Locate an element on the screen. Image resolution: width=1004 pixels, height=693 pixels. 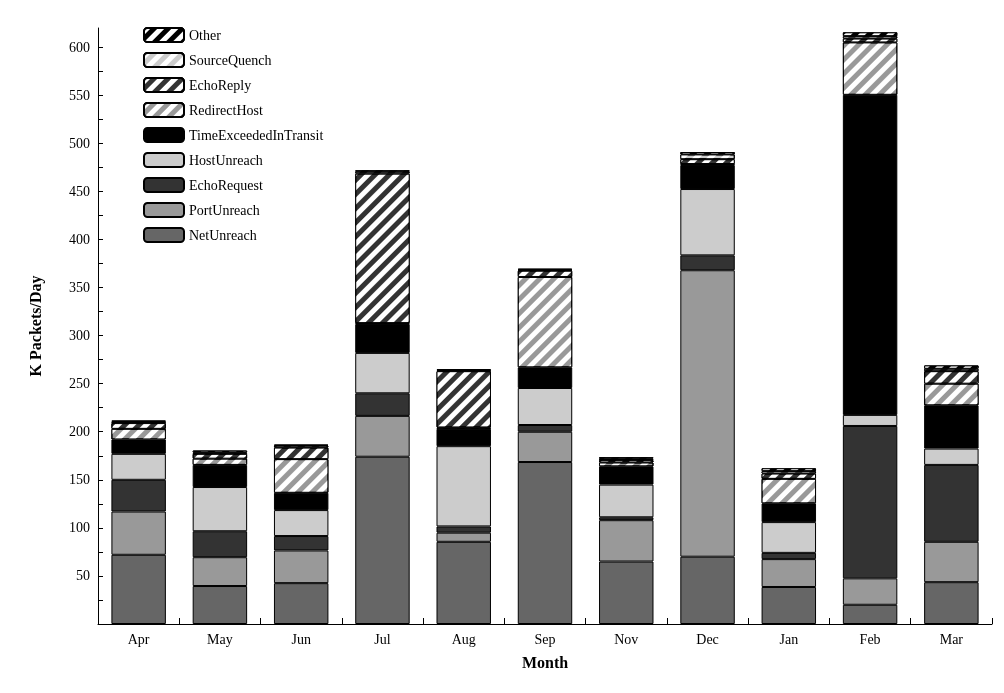
y-tick-label: 600 is located at coordinates (79, 47).